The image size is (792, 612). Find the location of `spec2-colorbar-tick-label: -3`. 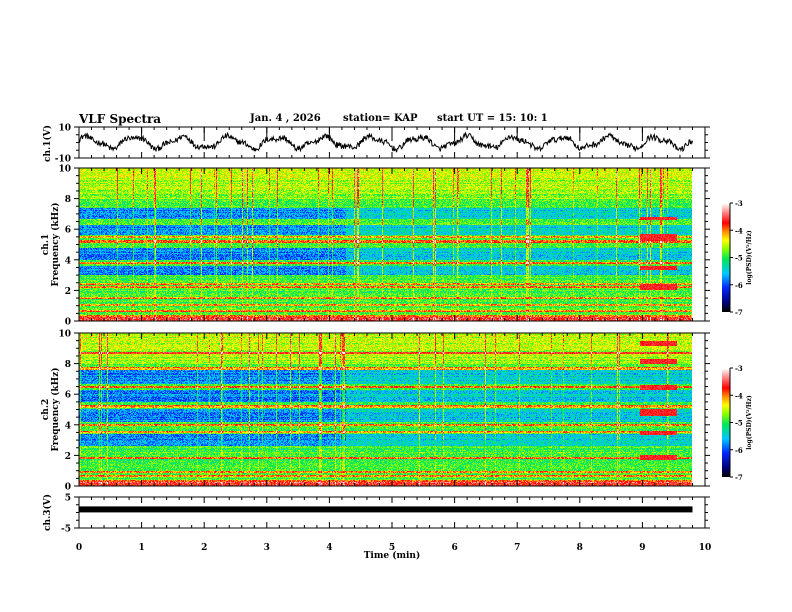

spec2-colorbar-tick-label: -3 is located at coordinates (739, 368).